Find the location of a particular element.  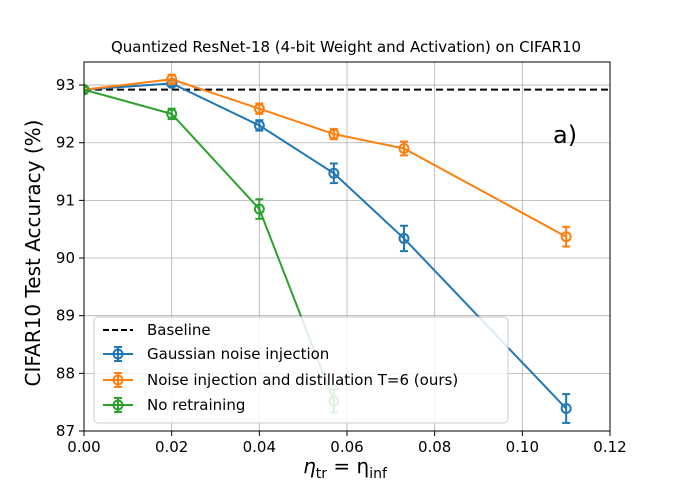

x-axis-label-eta: η is located at coordinates (309, 466).